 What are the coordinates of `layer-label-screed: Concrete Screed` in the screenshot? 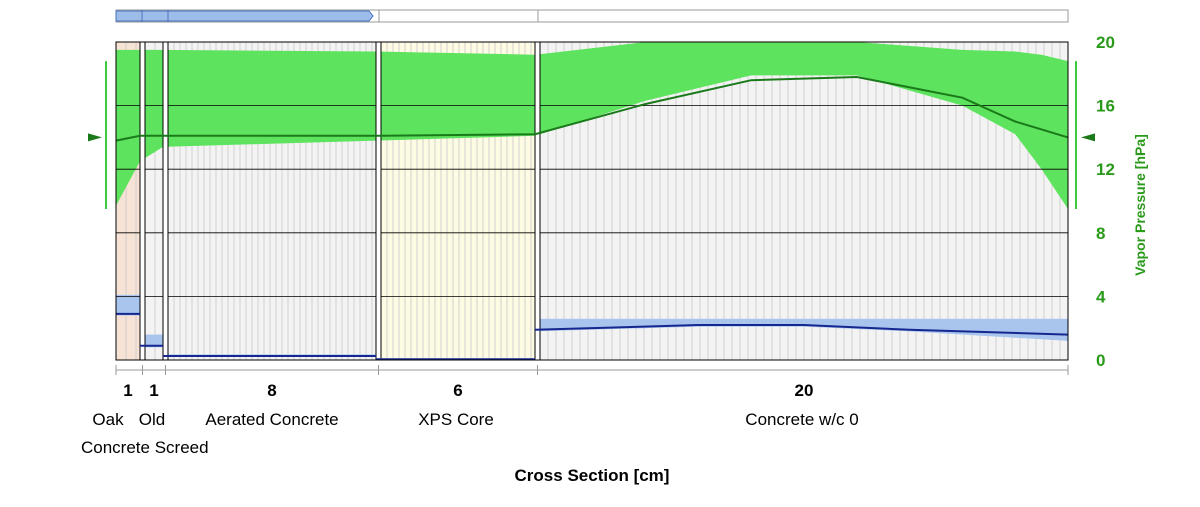 It's located at (145, 447).